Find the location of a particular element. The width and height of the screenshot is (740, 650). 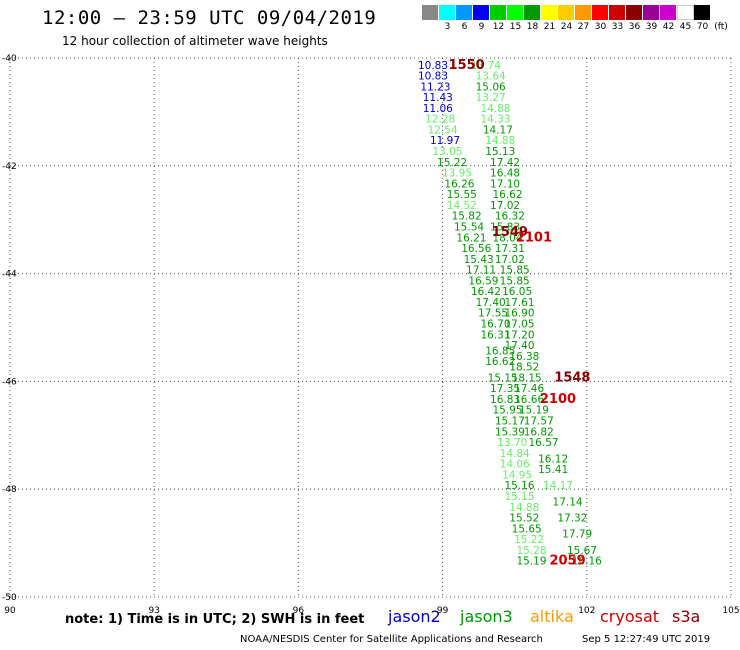

legend-altika: altika is located at coordinates (552, 616).